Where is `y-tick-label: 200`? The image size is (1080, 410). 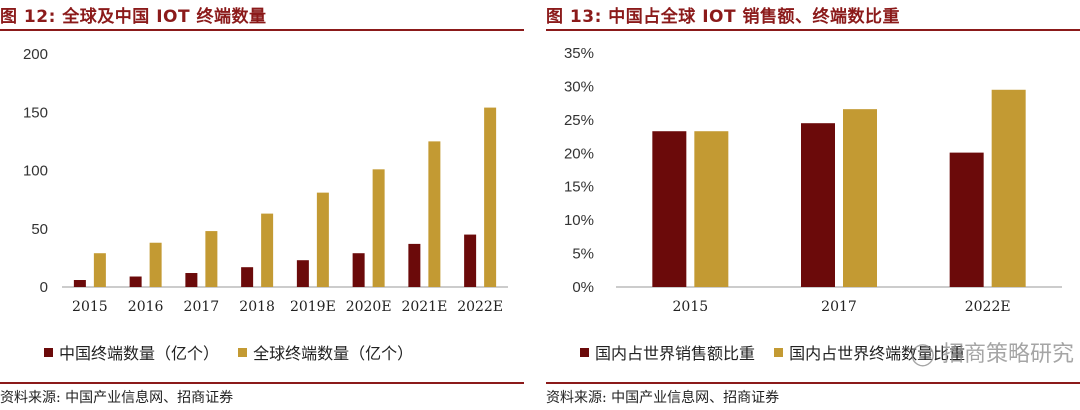 y-tick-label: 200 is located at coordinates (35, 54).